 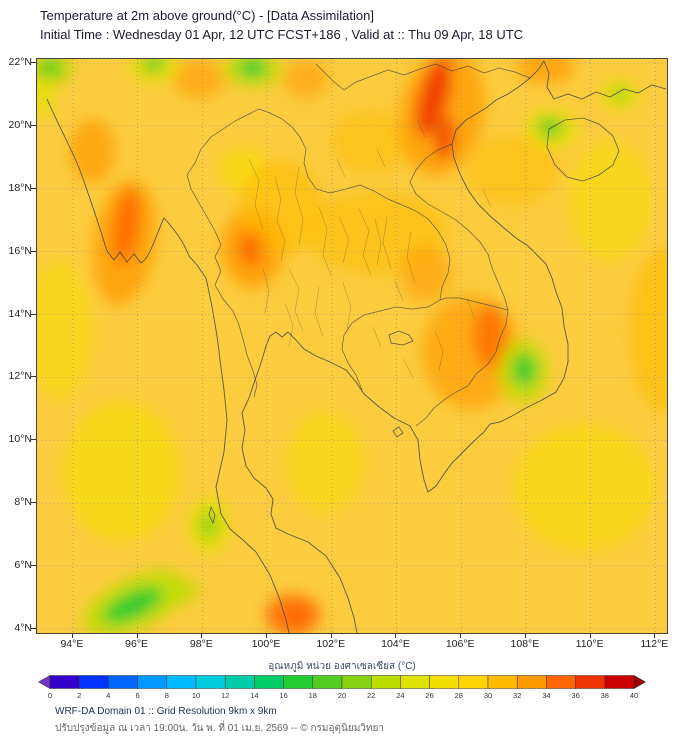 I want to click on colorbar-tick-label: 30, so click(x=488, y=695).